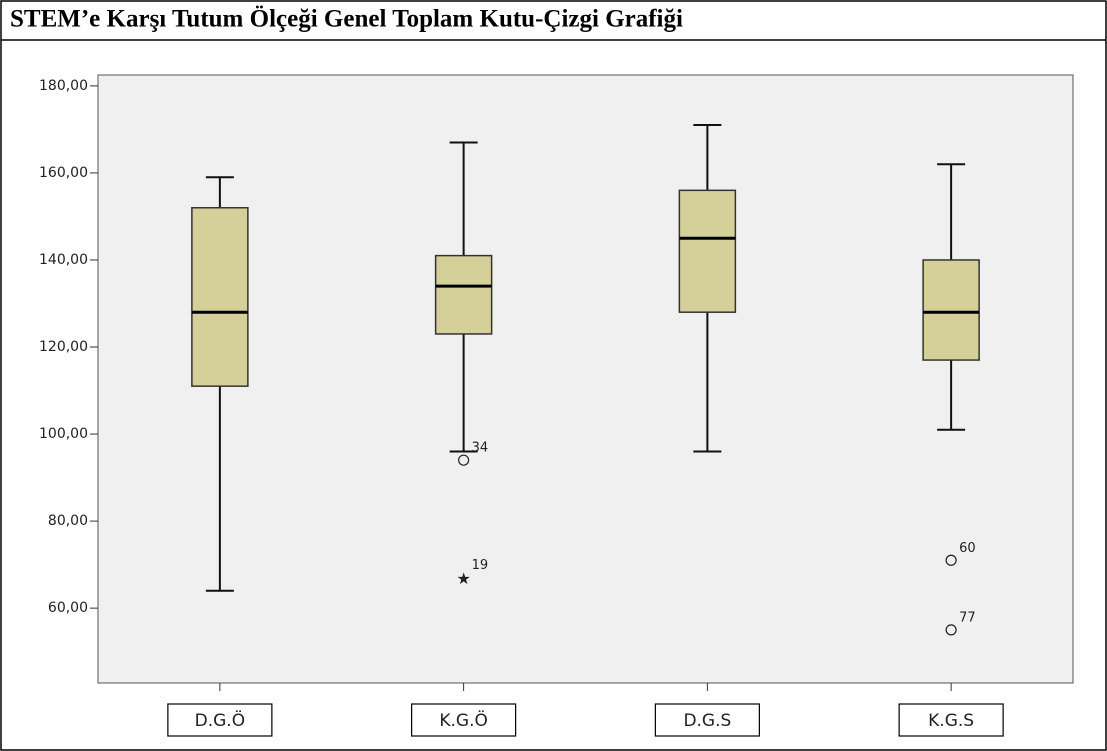 The image size is (1107, 751). What do you see at coordinates (63, 260) in the screenshot?
I see `y-tick-label: 140,00` at bounding box center [63, 260].